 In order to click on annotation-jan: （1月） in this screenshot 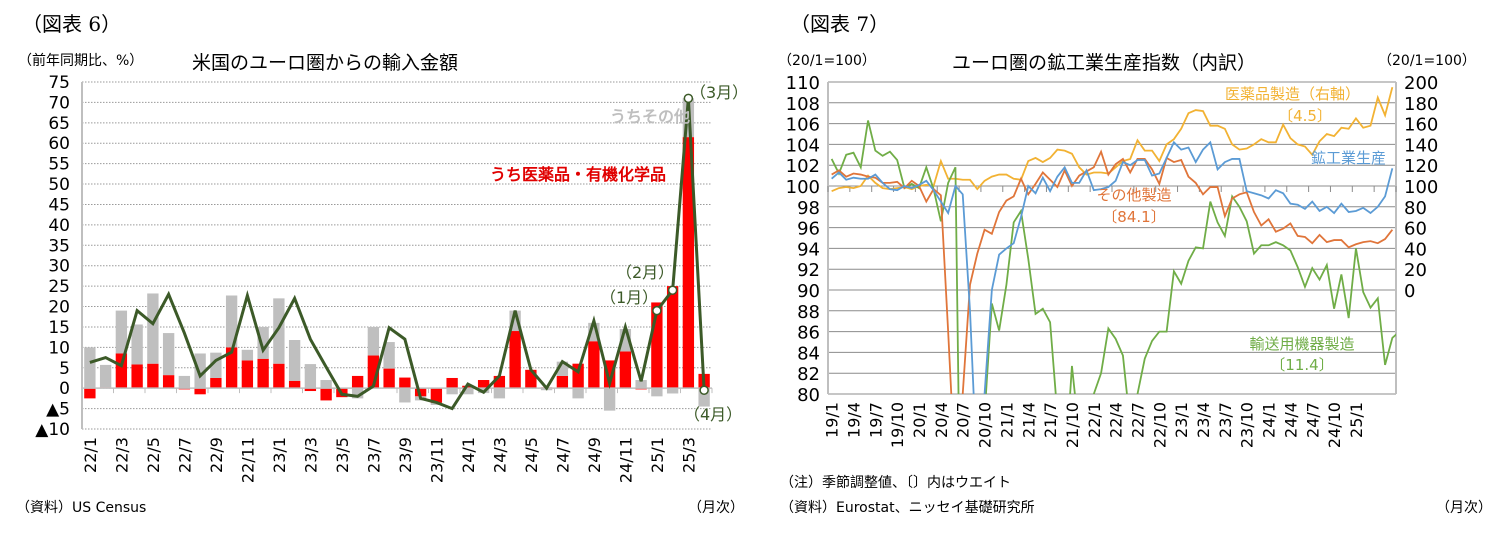, I will do `click(629, 297)`.